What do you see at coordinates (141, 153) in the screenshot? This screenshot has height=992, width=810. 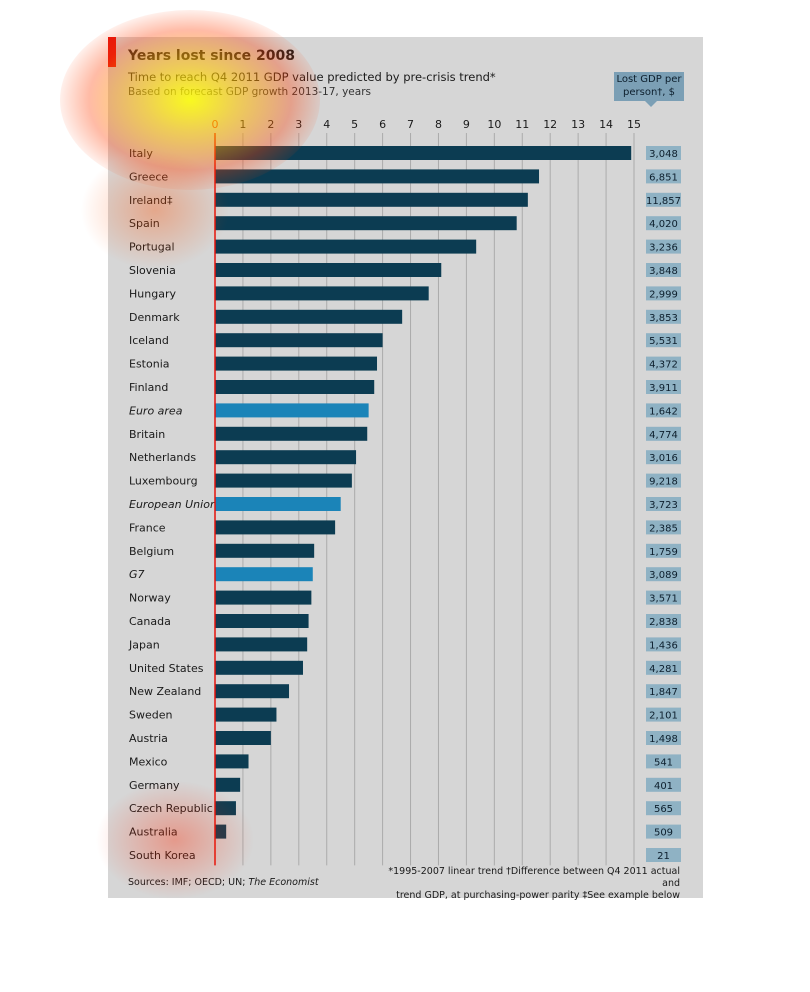 I see `category-label: Italy` at bounding box center [141, 153].